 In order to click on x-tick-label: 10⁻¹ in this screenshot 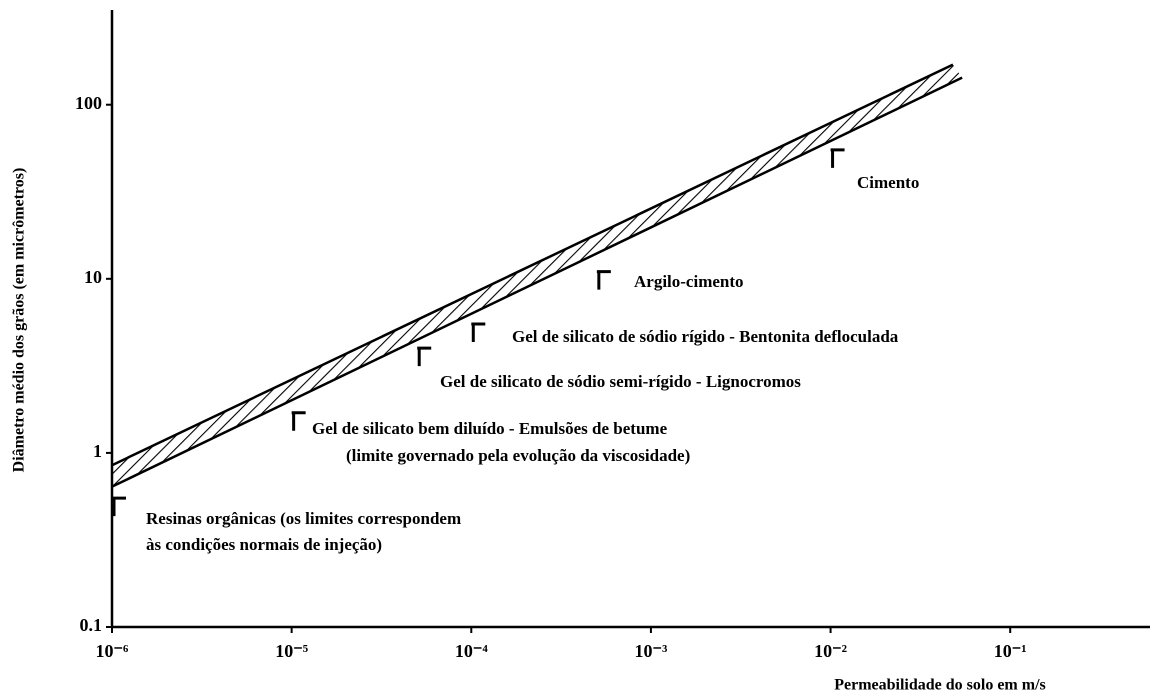, I will do `click(1010, 651)`.